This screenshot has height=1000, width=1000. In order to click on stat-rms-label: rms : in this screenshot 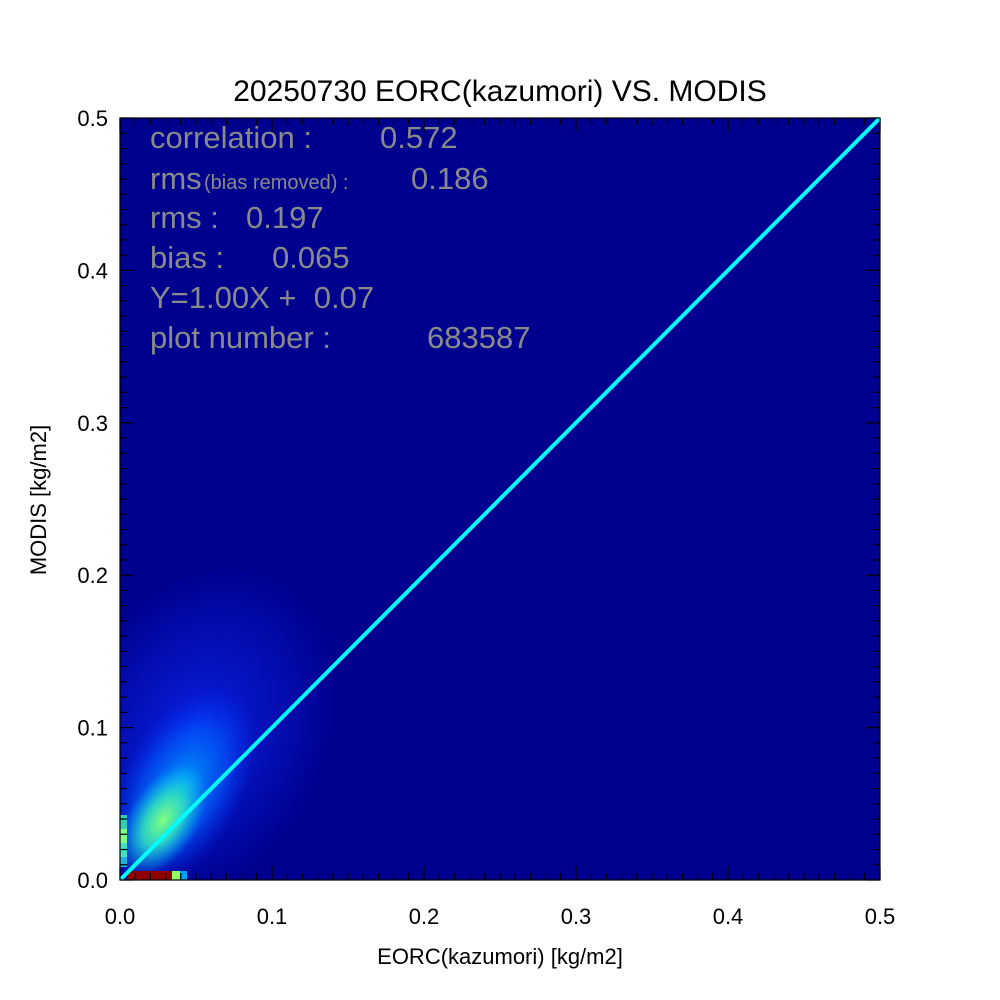, I will do `click(184, 217)`.